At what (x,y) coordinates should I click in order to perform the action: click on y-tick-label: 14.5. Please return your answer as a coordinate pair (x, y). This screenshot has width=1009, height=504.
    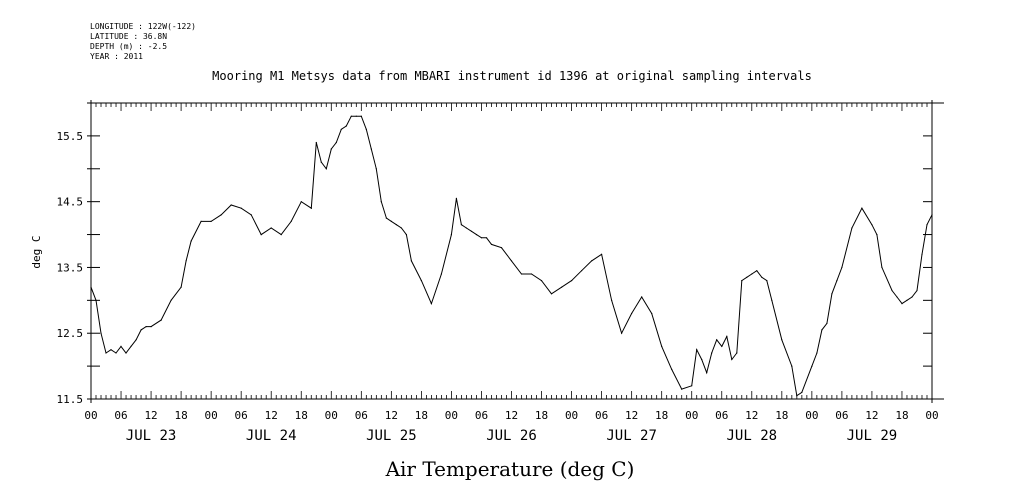
    Looking at the image, I should click on (70, 202).